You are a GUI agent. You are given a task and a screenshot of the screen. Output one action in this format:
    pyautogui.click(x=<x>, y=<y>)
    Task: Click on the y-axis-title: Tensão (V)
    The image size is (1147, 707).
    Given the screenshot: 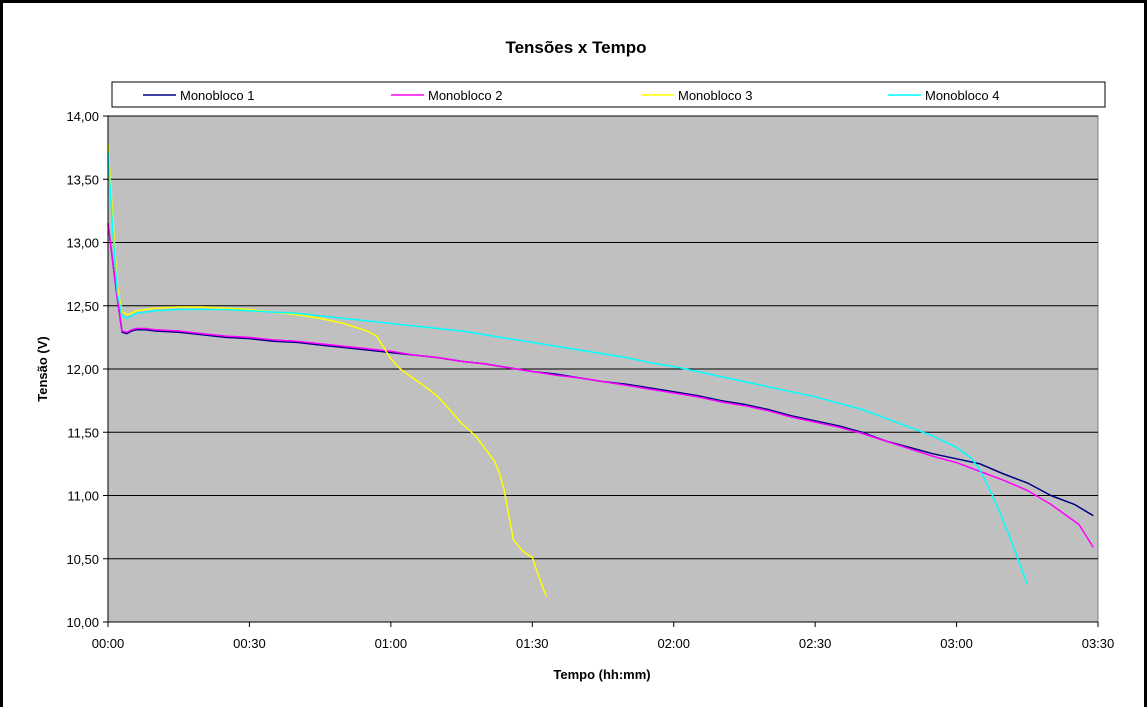 What is the action you would take?
    pyautogui.click(x=42, y=369)
    